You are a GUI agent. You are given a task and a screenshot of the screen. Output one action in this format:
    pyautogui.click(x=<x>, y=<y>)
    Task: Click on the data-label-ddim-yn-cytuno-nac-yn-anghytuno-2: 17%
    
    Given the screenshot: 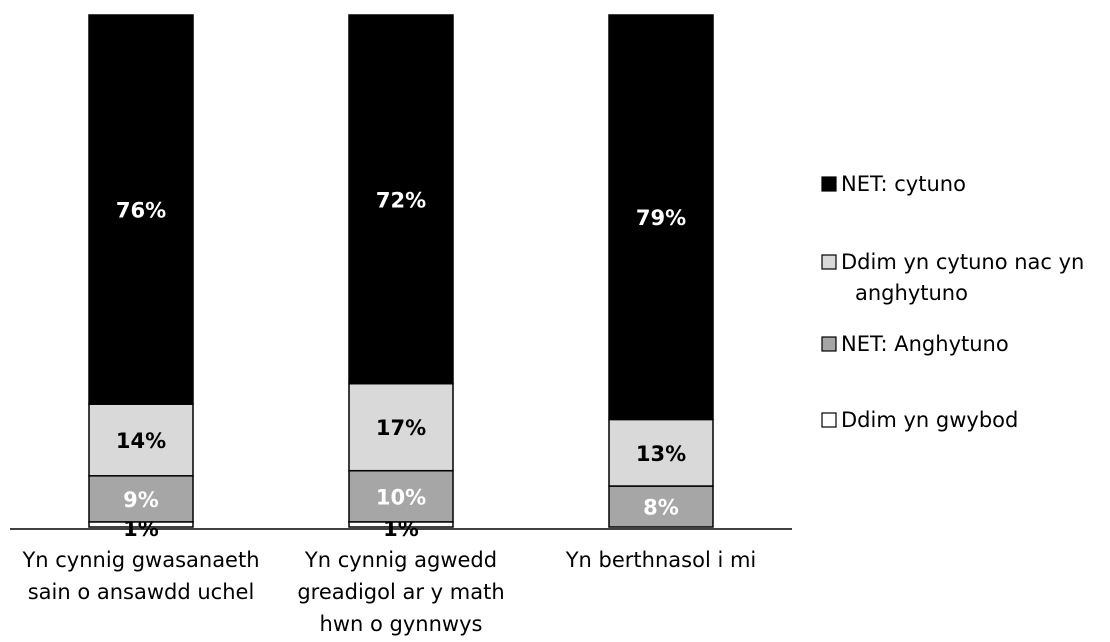 What is the action you would take?
    pyautogui.click(x=401, y=428)
    